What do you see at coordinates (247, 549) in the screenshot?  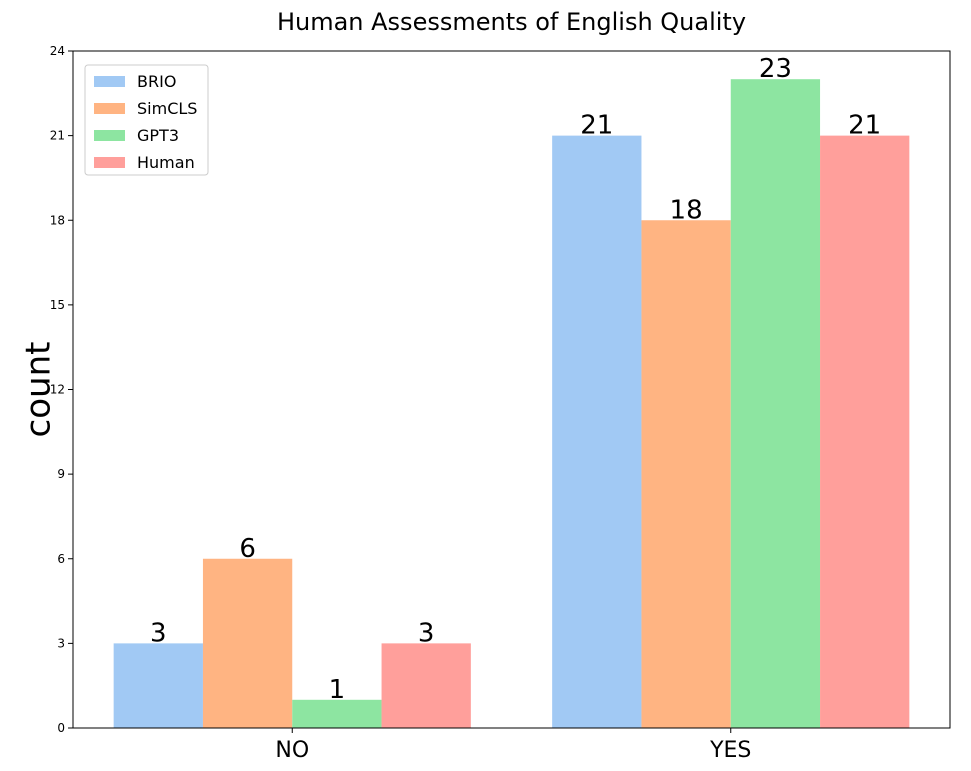 I see `data-label: 6` at bounding box center [247, 549].